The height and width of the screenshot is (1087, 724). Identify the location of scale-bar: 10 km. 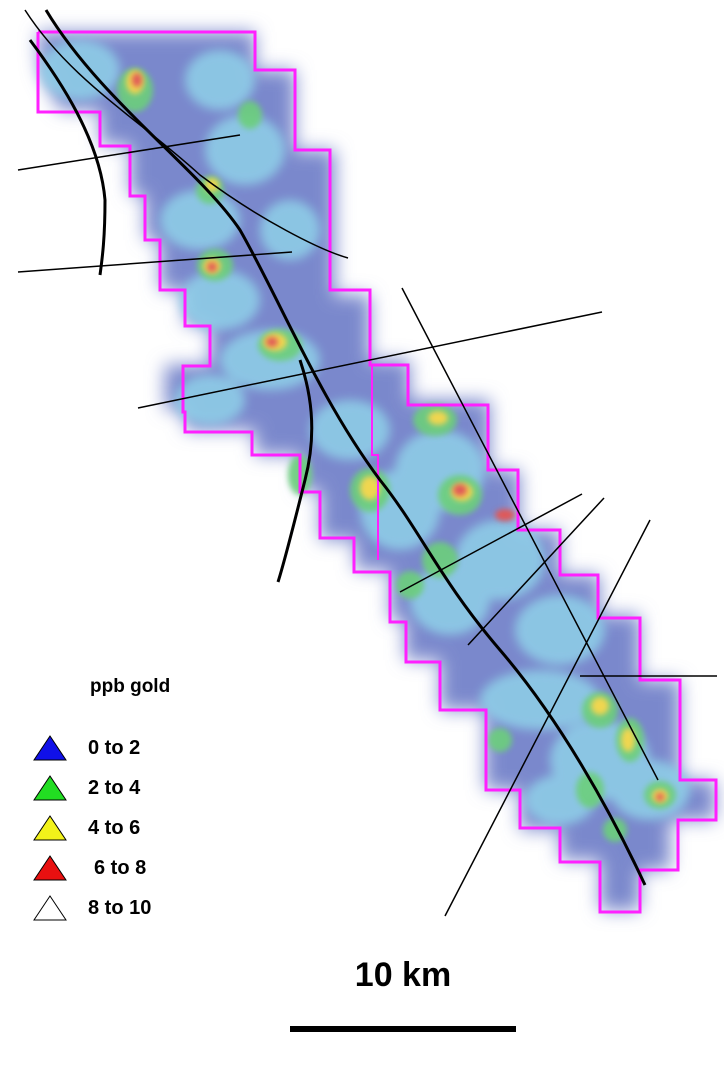
(403, 996).